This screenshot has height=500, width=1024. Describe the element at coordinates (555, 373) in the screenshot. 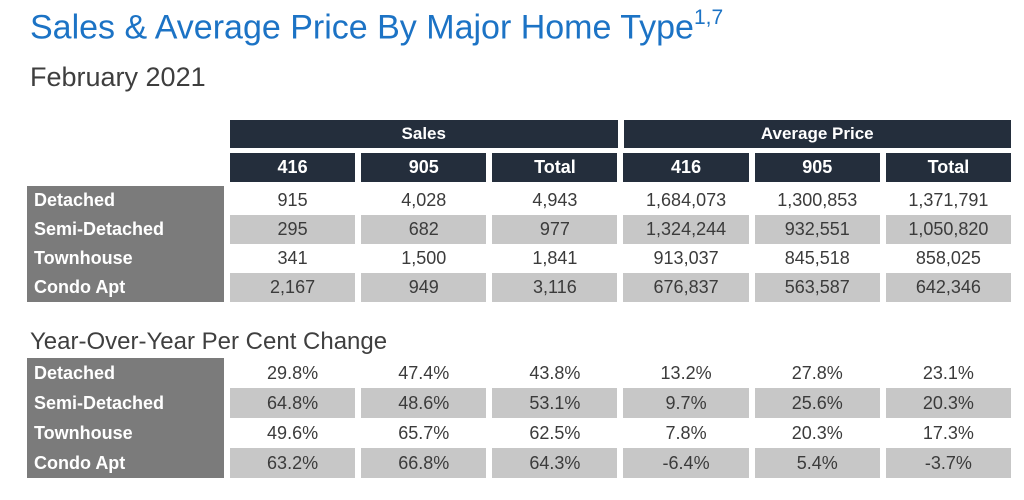

I see `table-cell: 43.8%` at that location.